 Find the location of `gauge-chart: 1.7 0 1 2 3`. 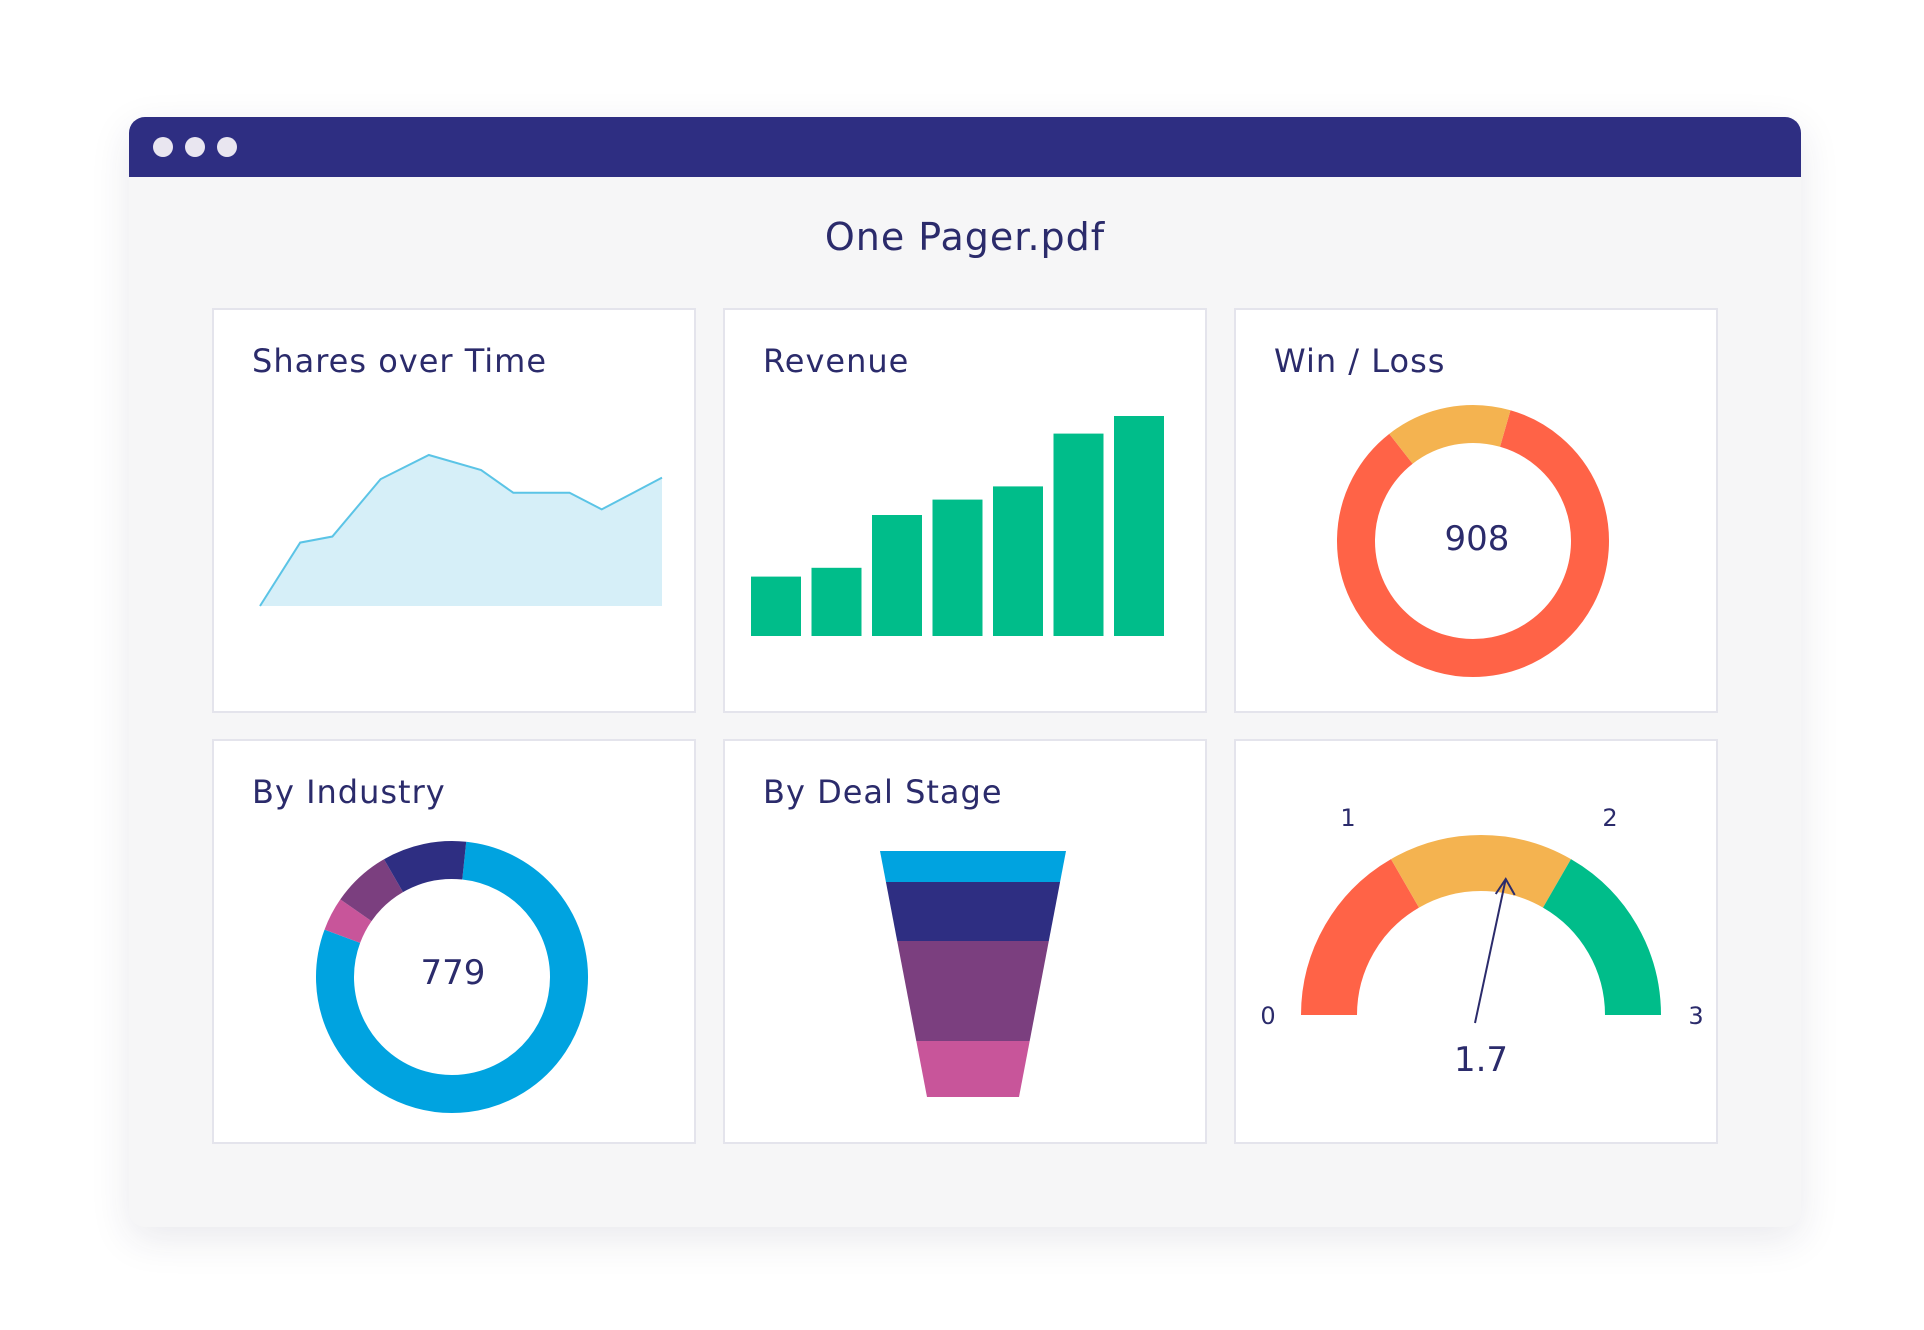

gauge-chart: 1.7 0 1 2 3 is located at coordinates (1481, 942).